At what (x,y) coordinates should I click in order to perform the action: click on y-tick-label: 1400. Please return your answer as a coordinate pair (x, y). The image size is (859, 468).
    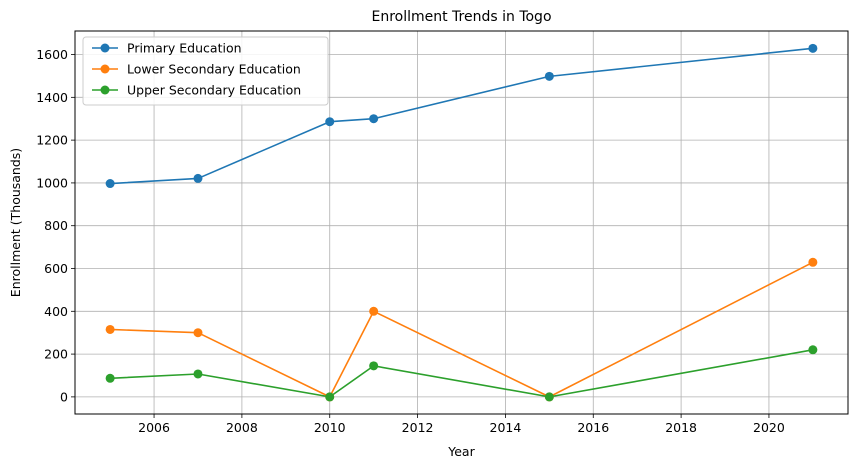
    Looking at the image, I should click on (52, 97).